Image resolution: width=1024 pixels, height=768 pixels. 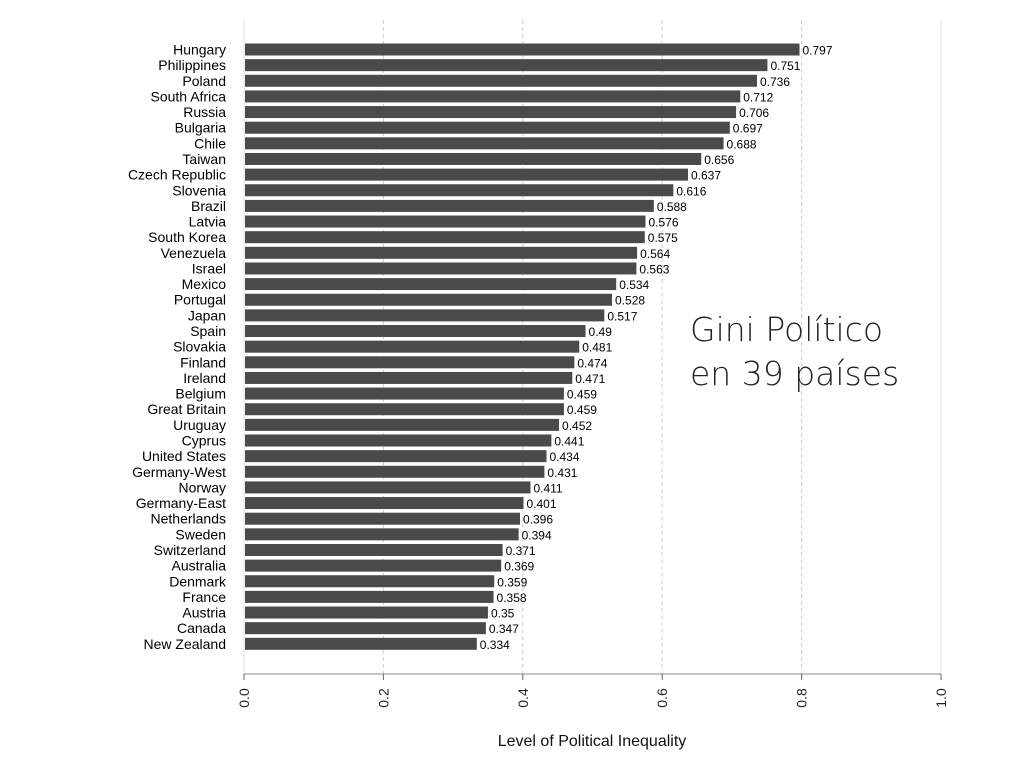 I want to click on annotation-line-2: en 39 países, so click(x=795, y=373).